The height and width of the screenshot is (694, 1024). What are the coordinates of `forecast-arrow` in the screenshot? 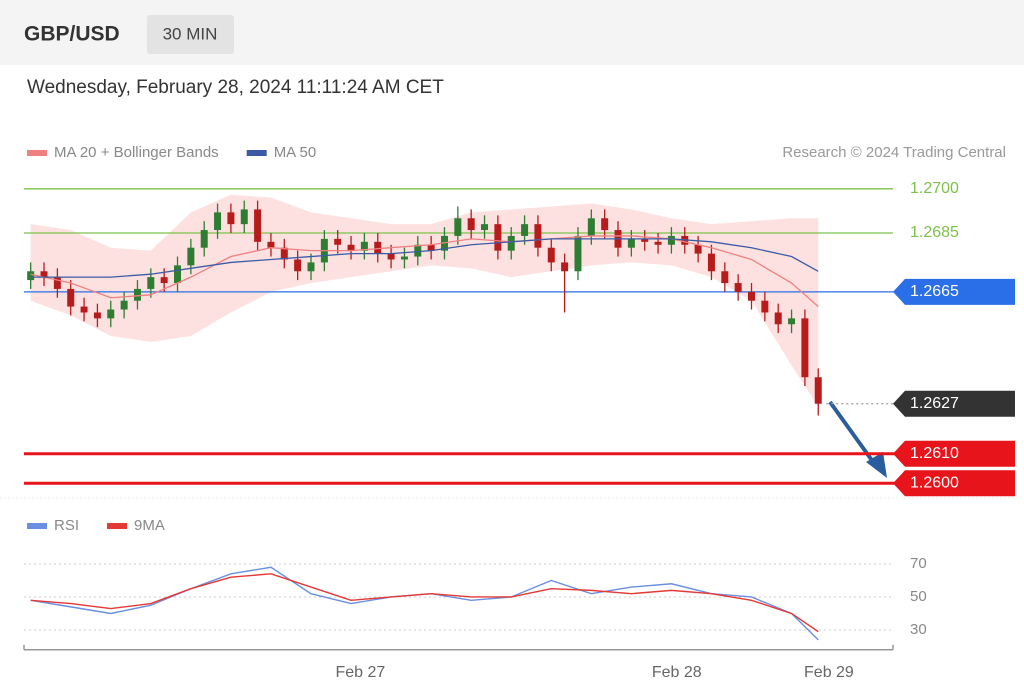 It's located at (853, 434).